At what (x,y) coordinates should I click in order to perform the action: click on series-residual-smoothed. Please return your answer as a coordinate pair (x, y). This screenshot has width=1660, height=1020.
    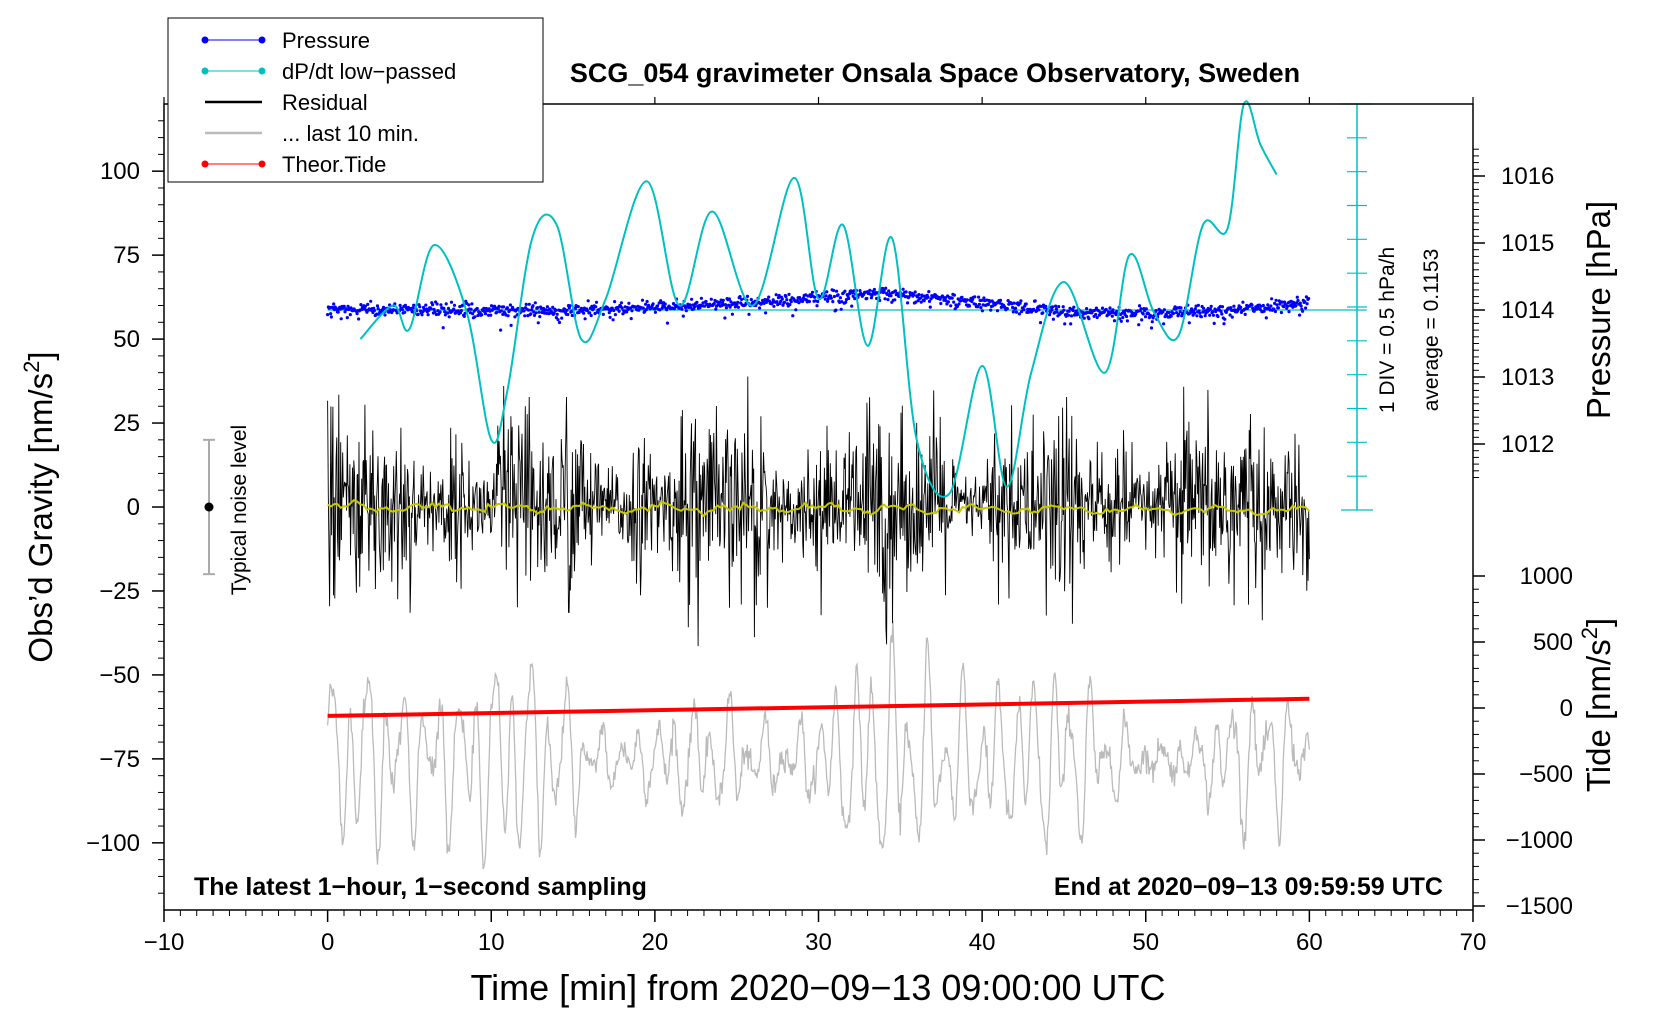
    Looking at the image, I should click on (819, 508).